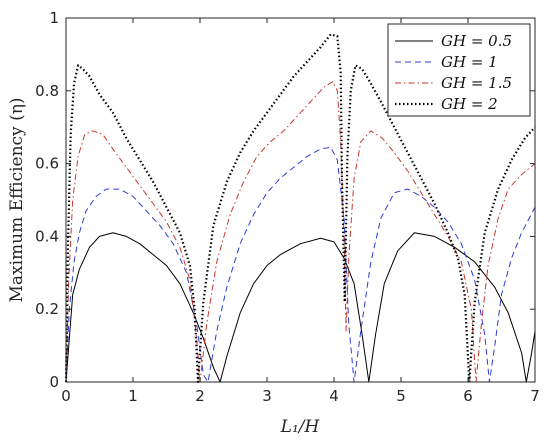  I want to click on y-tick-label-5: 1, so click(54, 18).